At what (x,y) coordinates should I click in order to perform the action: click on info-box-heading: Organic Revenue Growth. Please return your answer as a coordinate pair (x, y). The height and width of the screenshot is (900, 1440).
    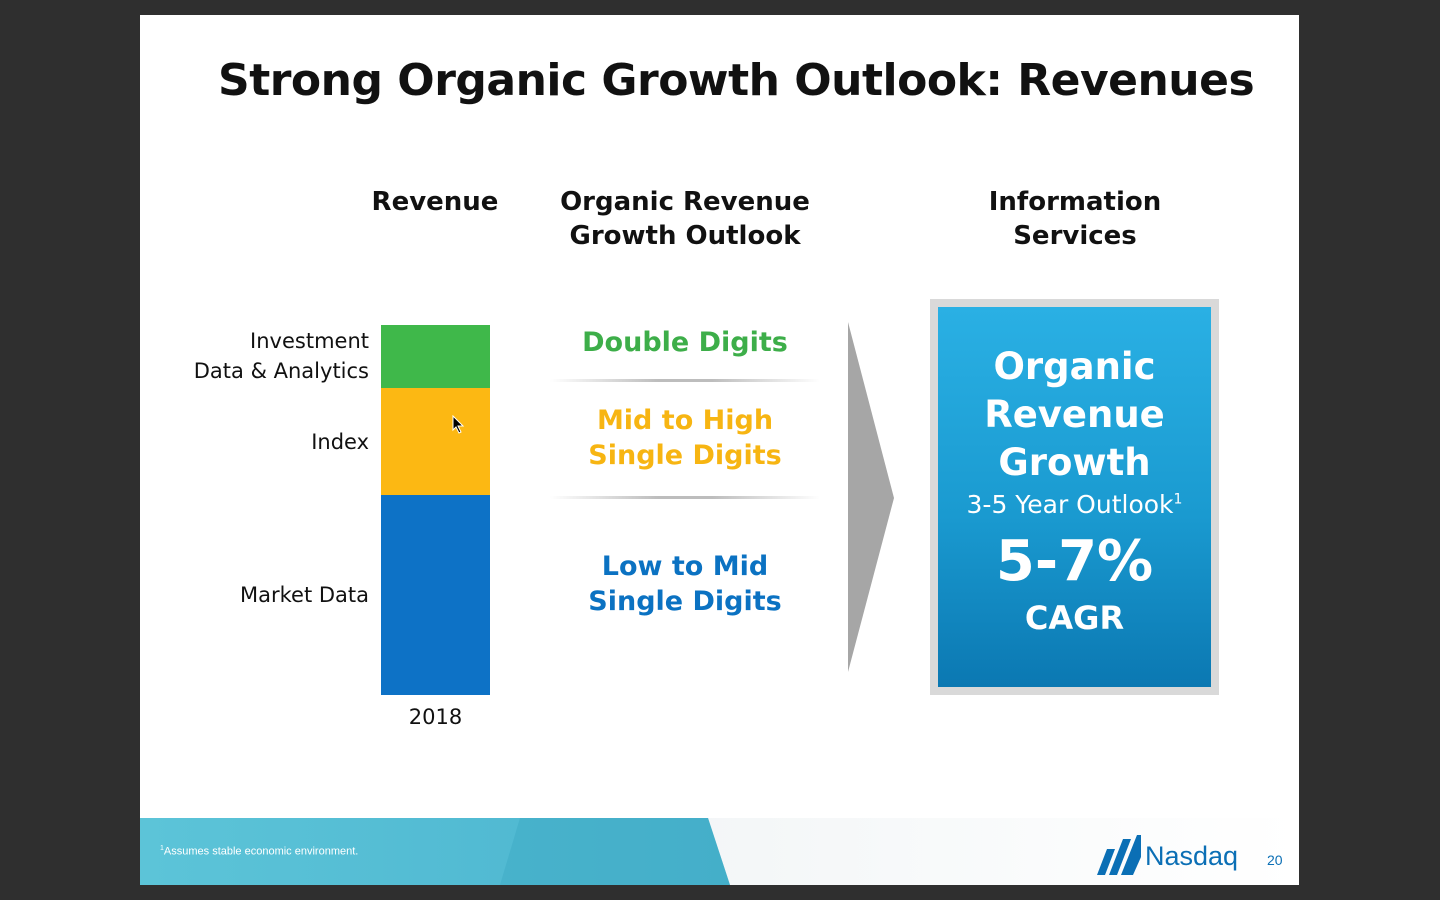
    Looking at the image, I should click on (1074, 414).